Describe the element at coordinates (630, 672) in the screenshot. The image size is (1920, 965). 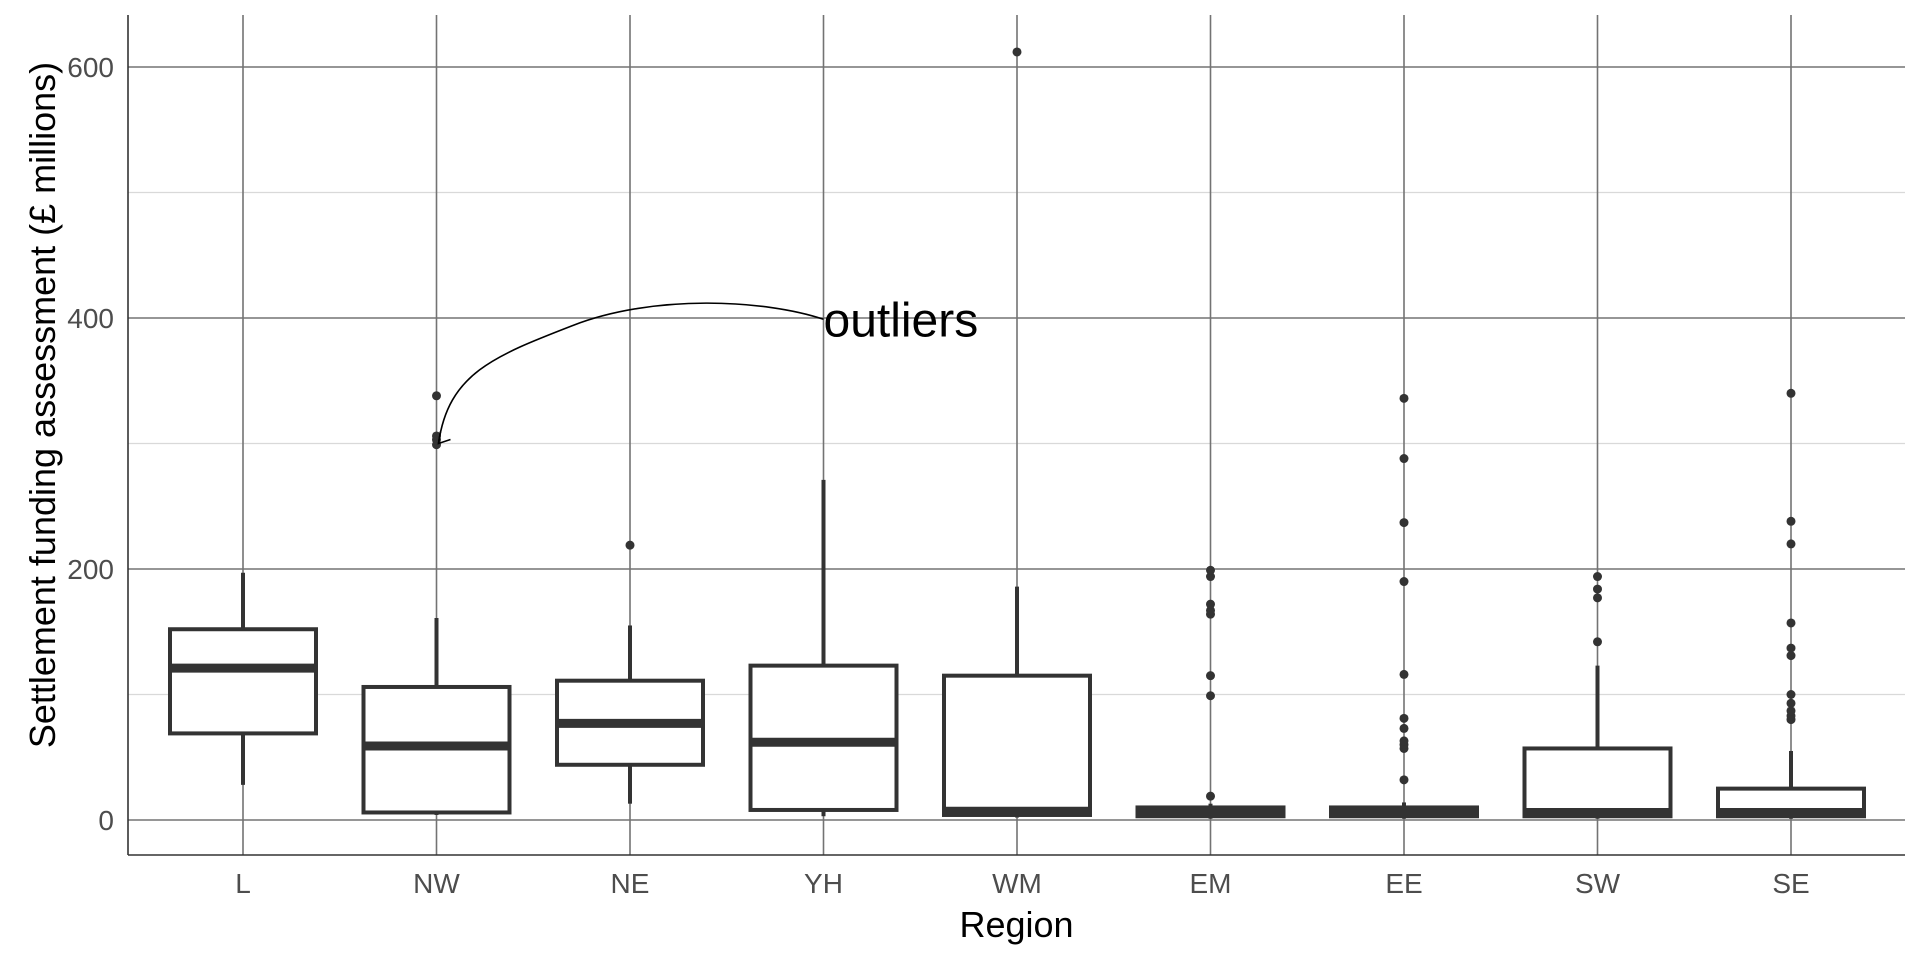
I see `box-NE` at that location.